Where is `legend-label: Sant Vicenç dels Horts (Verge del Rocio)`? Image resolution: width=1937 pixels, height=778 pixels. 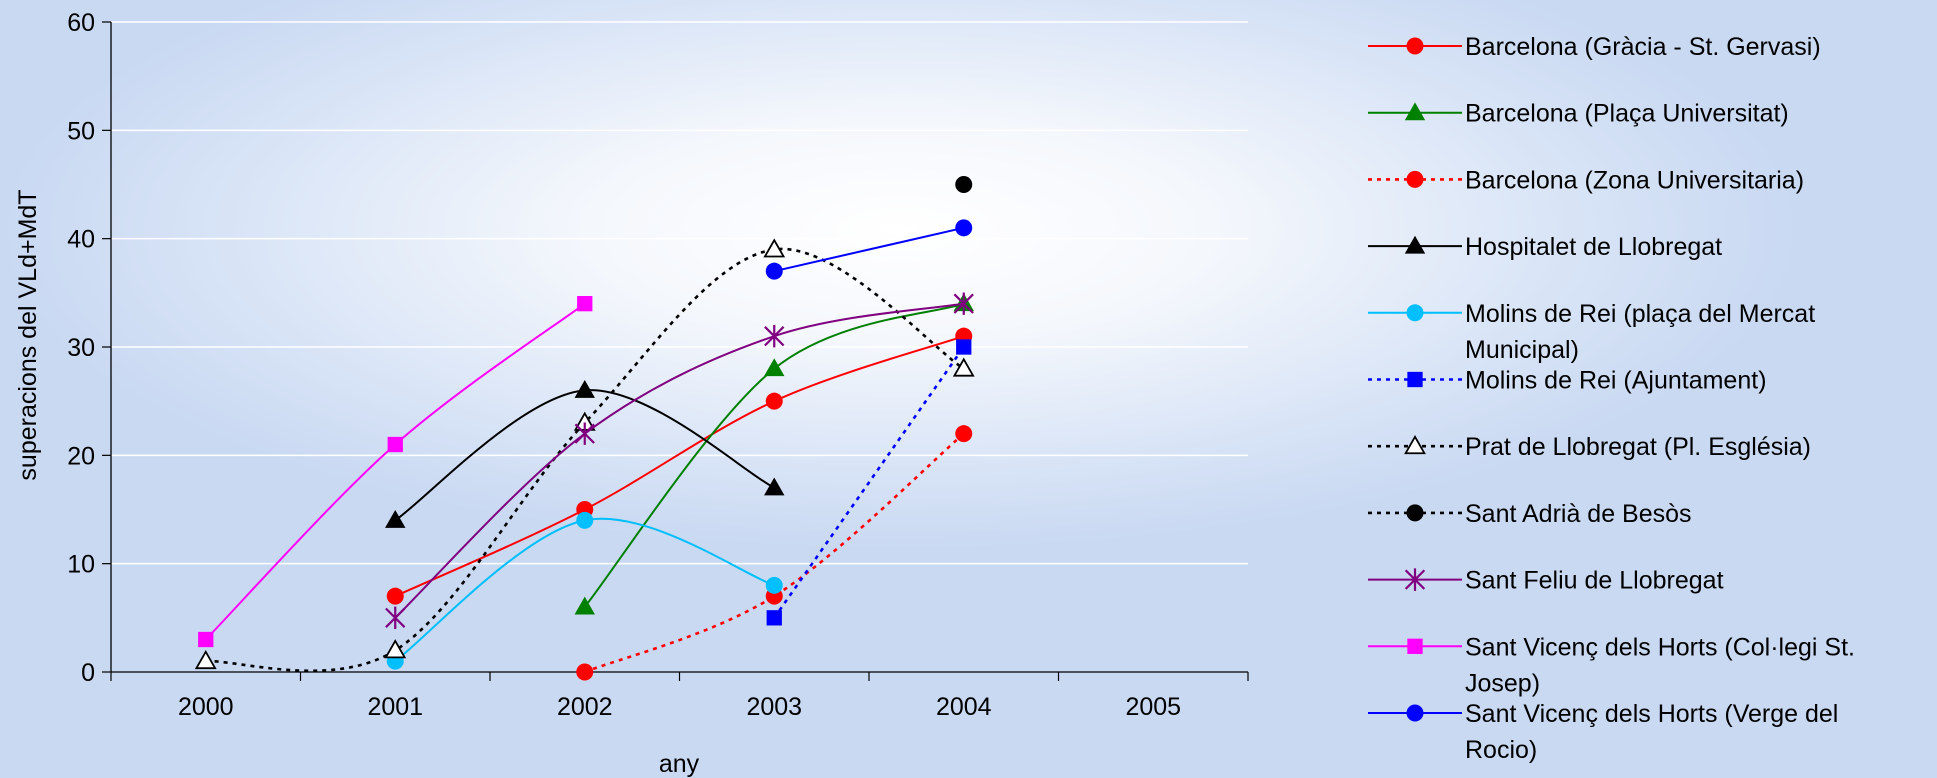
legend-label: Sant Vicenç dels Horts (Verge del Rocio) is located at coordinates (1651, 732).